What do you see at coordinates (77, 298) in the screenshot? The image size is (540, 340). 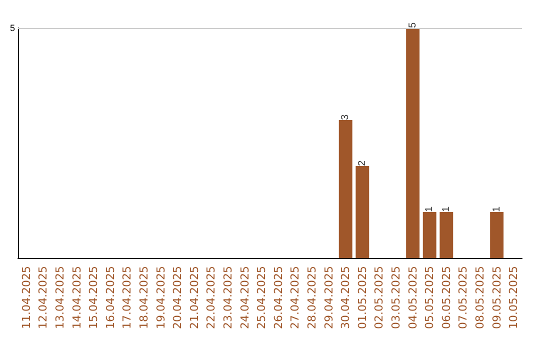 I see `x-tick-label: 14.04.2025` at bounding box center [77, 298].